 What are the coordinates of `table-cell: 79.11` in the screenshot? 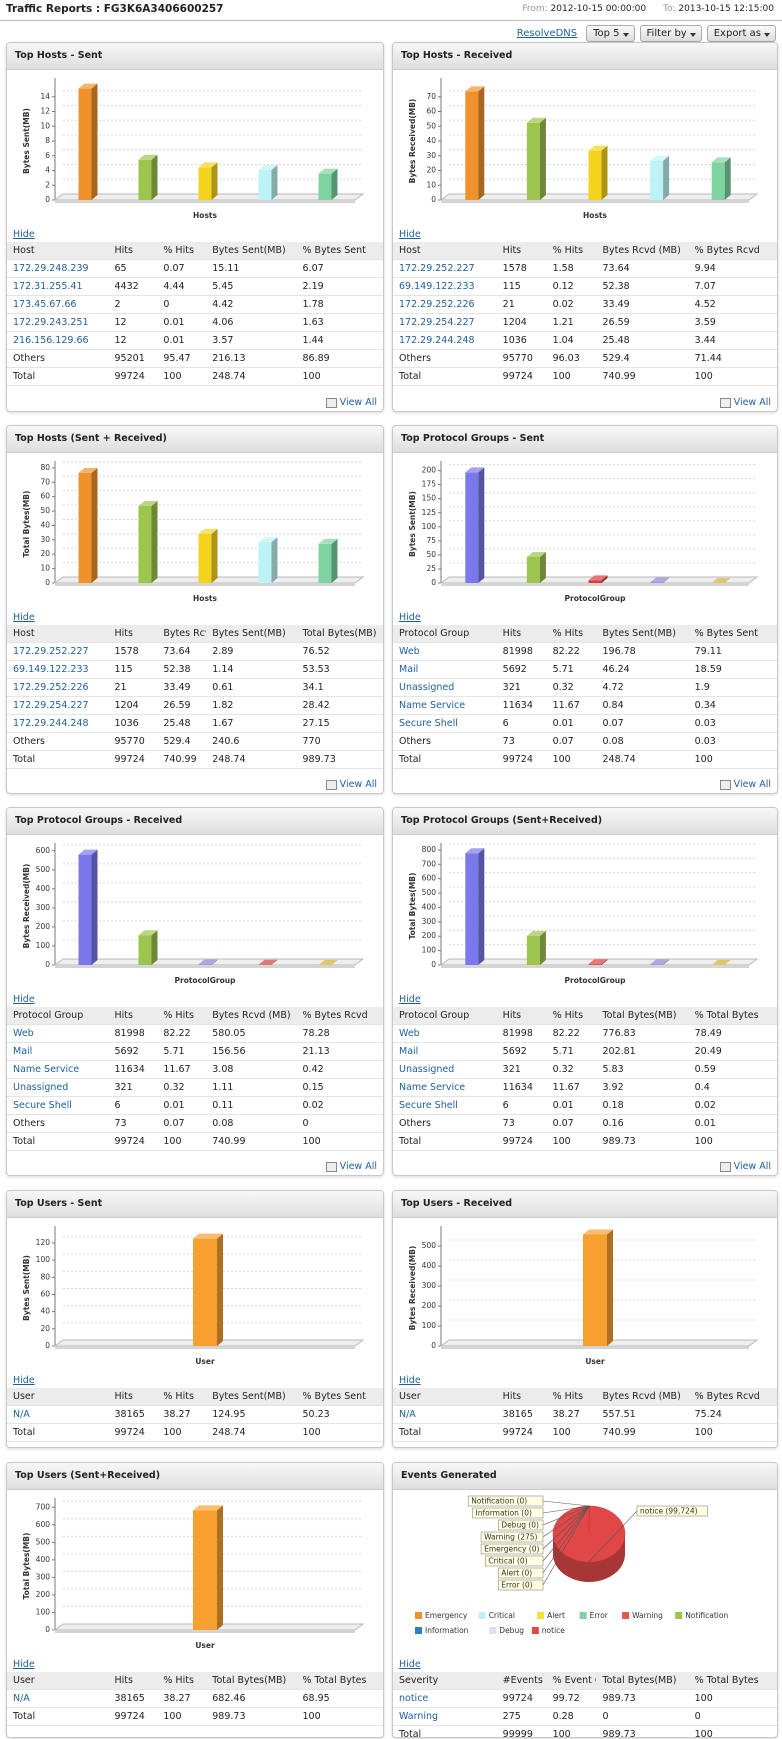 It's located at (732, 651).